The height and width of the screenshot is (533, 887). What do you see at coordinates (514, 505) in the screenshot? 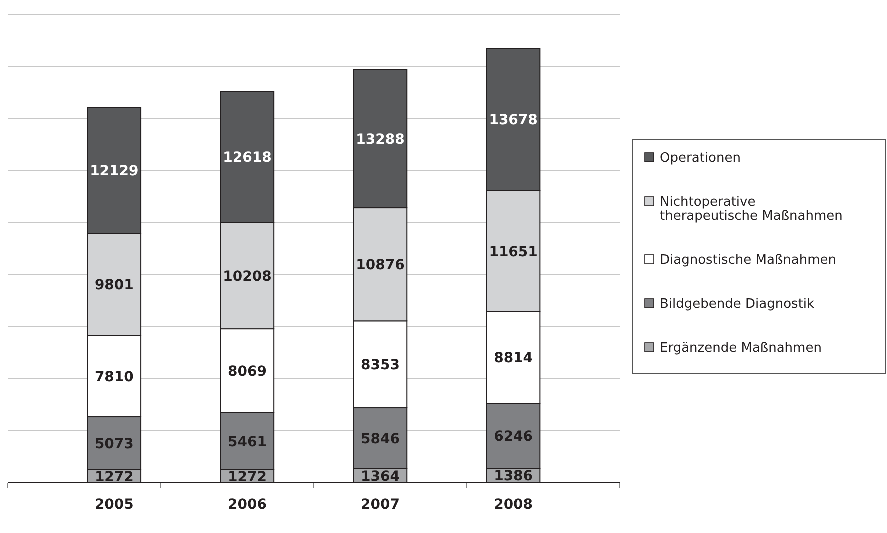
I see `x-tick-label: 2008` at bounding box center [514, 505].